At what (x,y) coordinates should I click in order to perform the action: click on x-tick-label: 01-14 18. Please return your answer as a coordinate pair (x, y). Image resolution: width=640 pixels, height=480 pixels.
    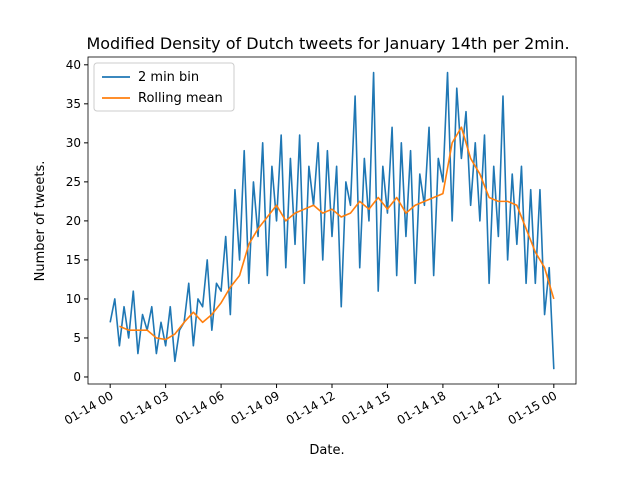
    Looking at the image, I should click on (422, 407).